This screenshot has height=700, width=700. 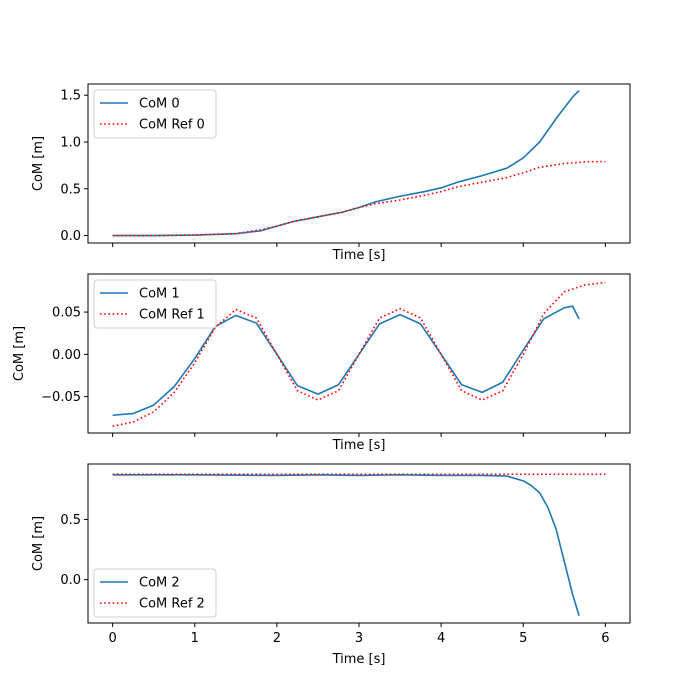 I want to click on legend-label-0-1: CoM Ref 0, so click(x=172, y=125).